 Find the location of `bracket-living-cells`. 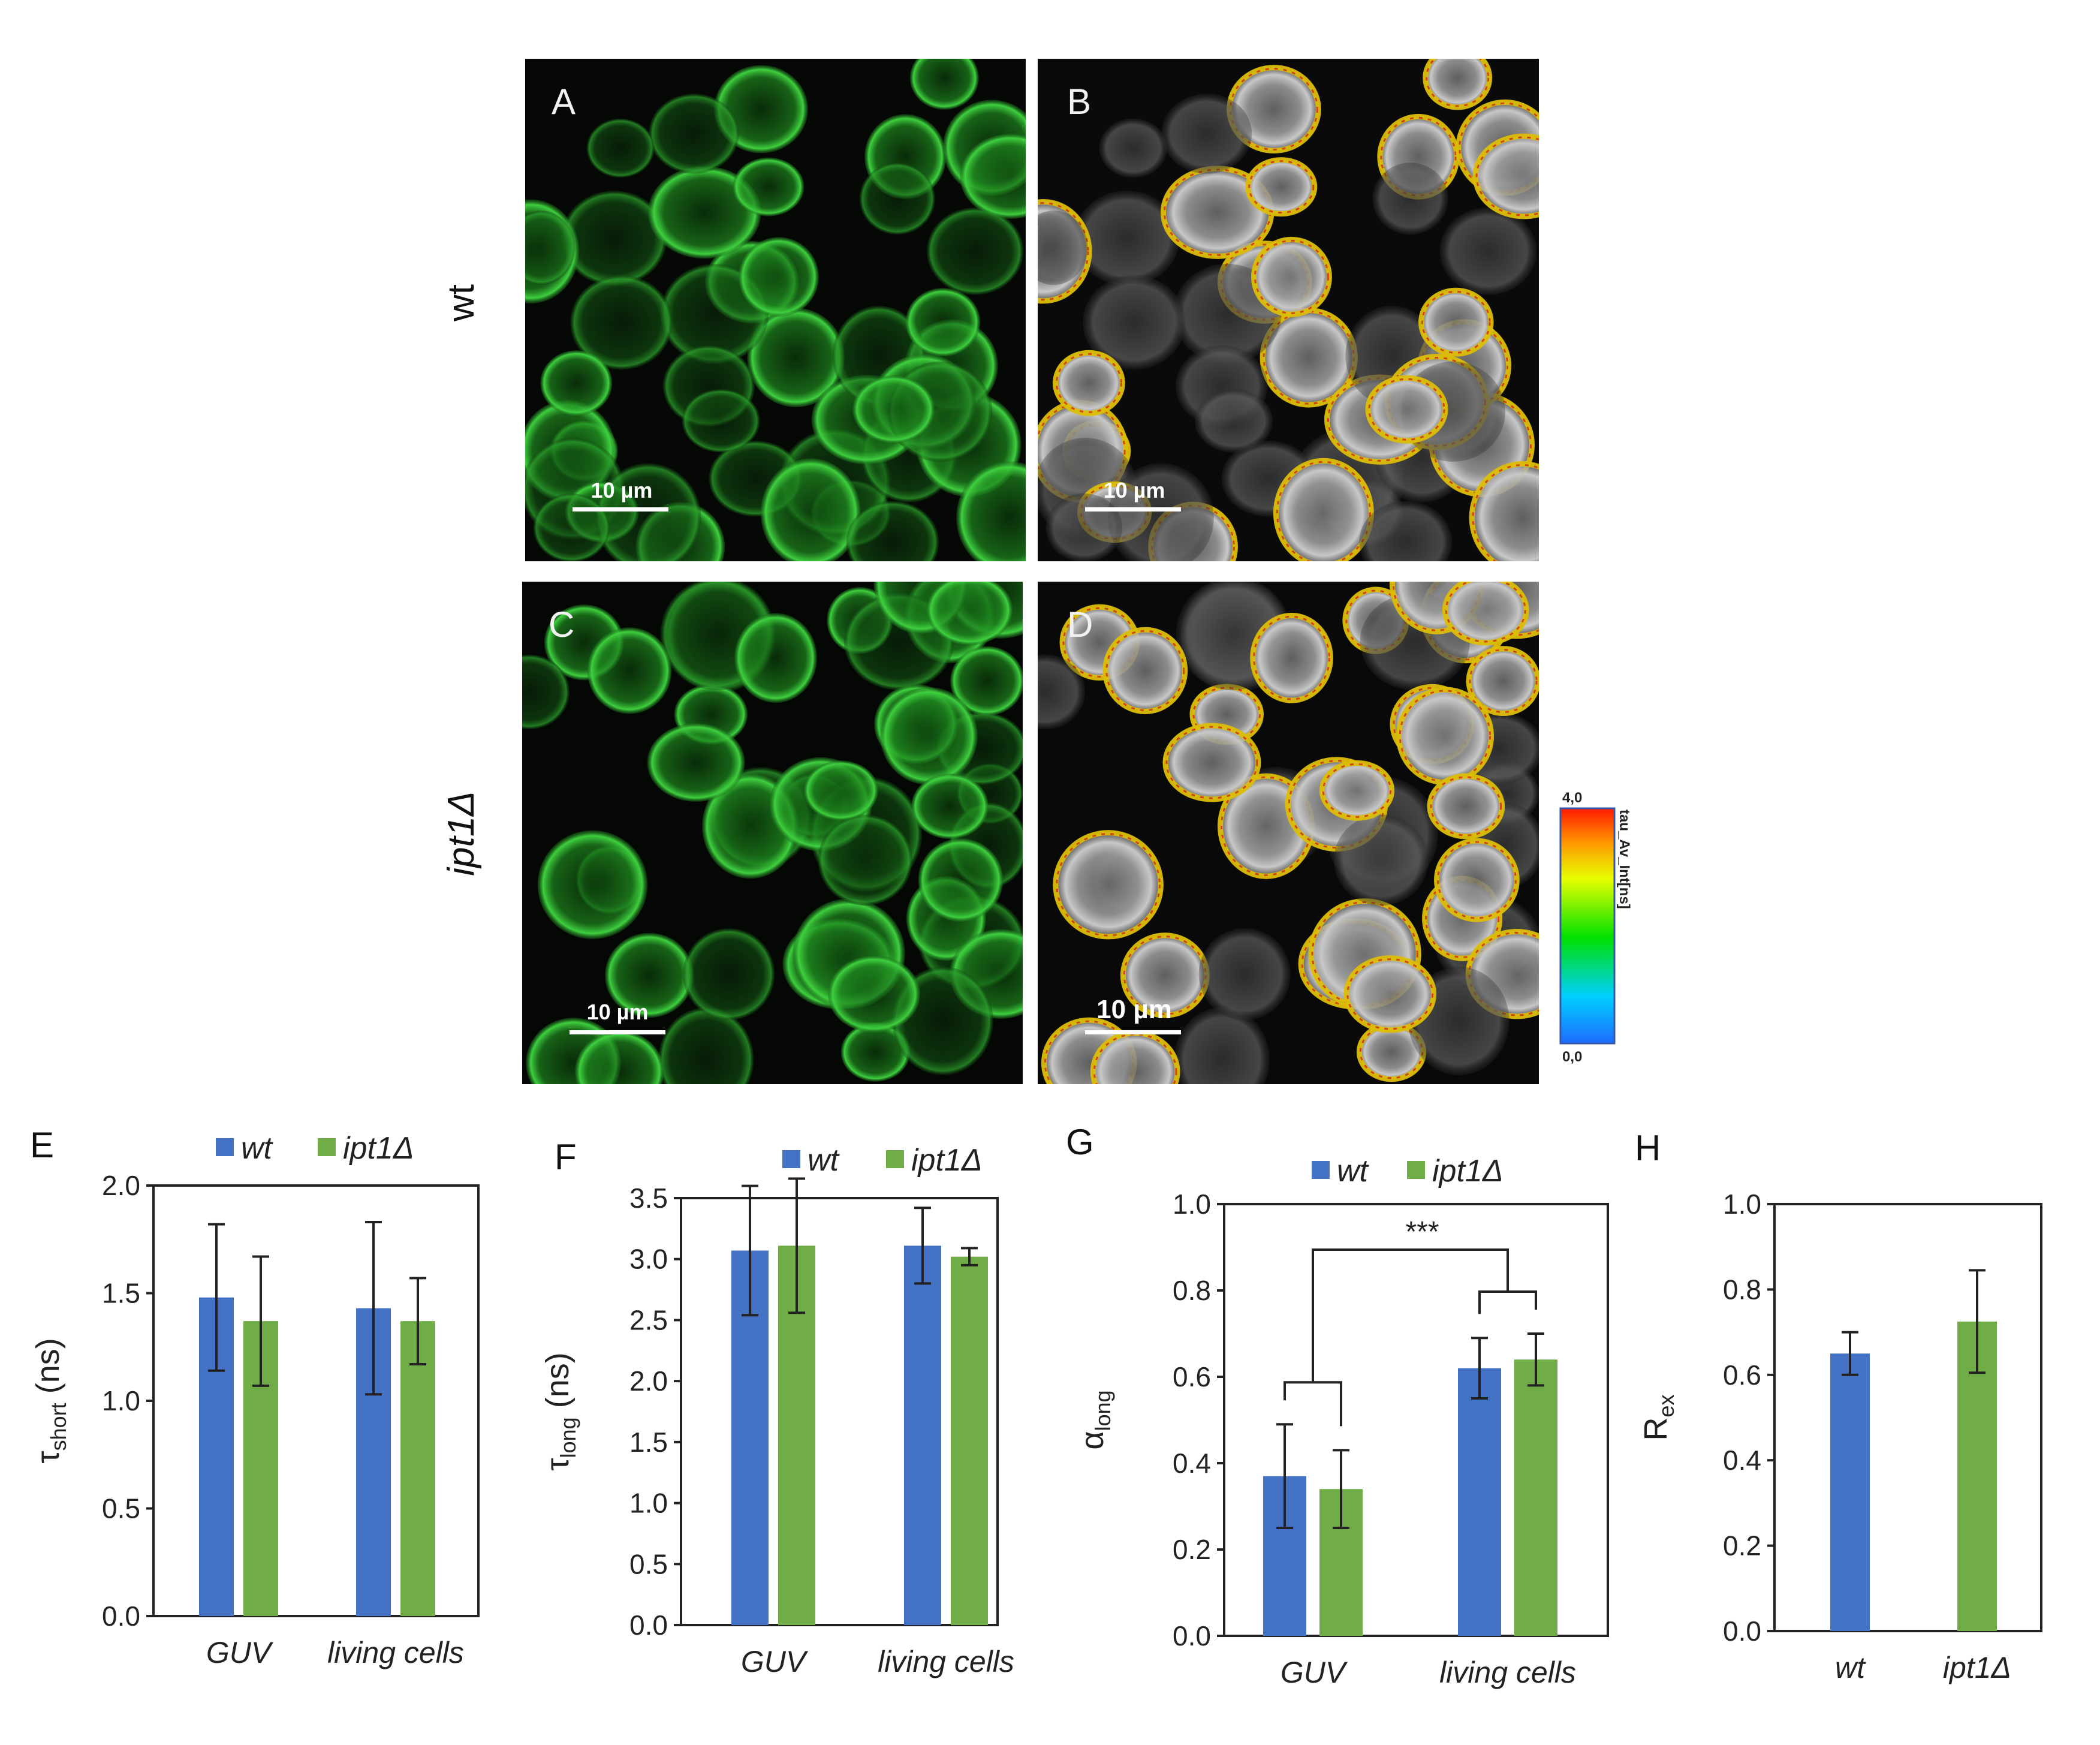

bracket-living-cells is located at coordinates (1507, 1302).